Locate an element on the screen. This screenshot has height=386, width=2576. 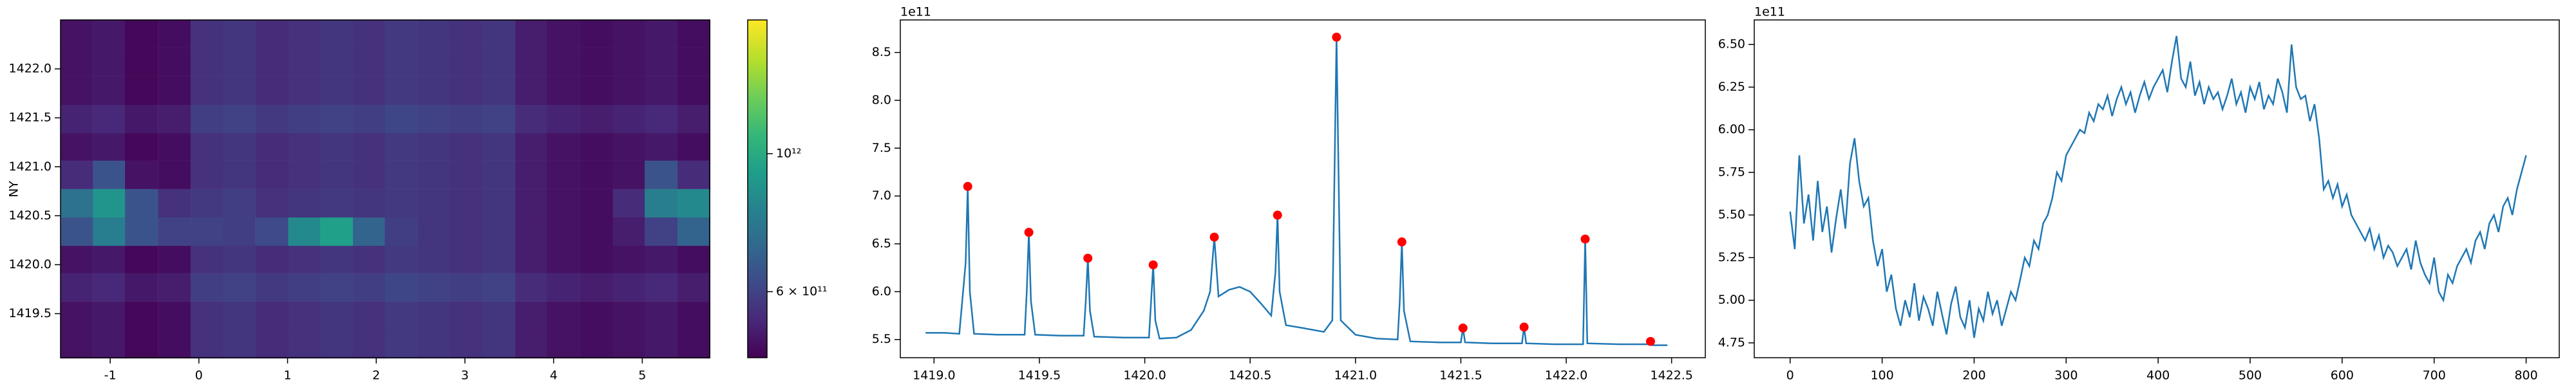
x-tick-label: 1419.0 is located at coordinates (934, 376).